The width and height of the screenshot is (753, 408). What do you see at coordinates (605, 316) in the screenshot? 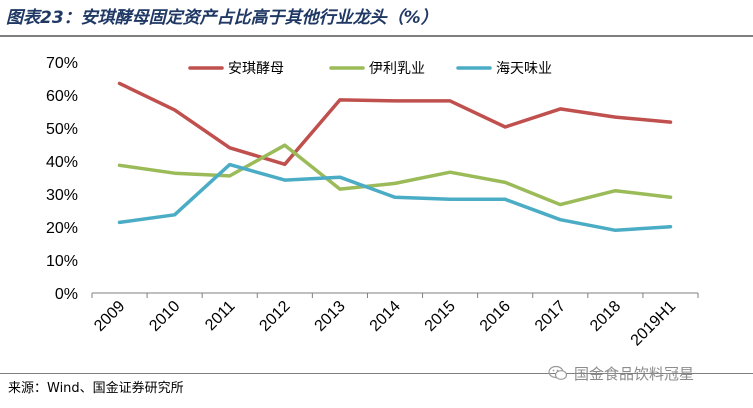
I see `x-tick-label: 2018` at bounding box center [605, 316].